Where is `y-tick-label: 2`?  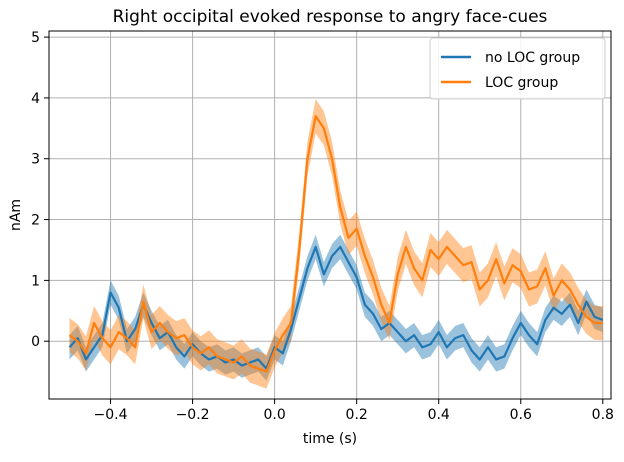
y-tick-label: 2 is located at coordinates (35, 221).